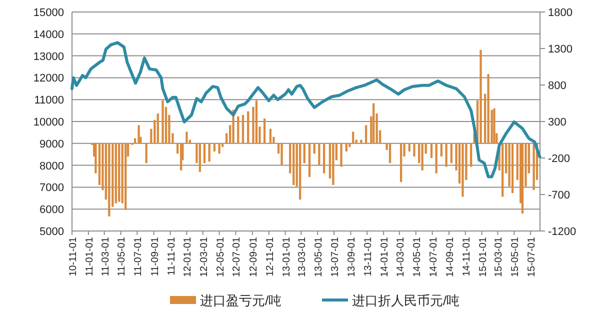  I want to click on x-tick-label: 14-01-01, so click(385, 257).